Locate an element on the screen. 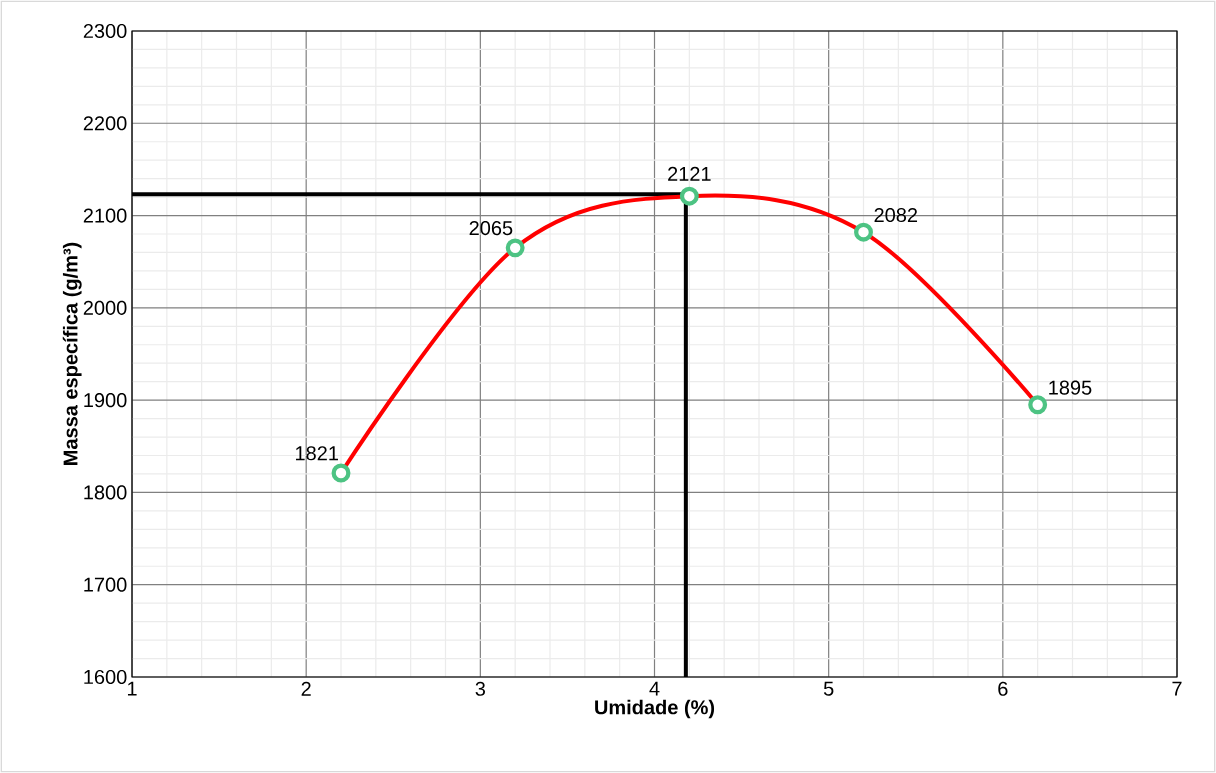 The image size is (1216, 773). data-label: 2121 is located at coordinates (689, 173).